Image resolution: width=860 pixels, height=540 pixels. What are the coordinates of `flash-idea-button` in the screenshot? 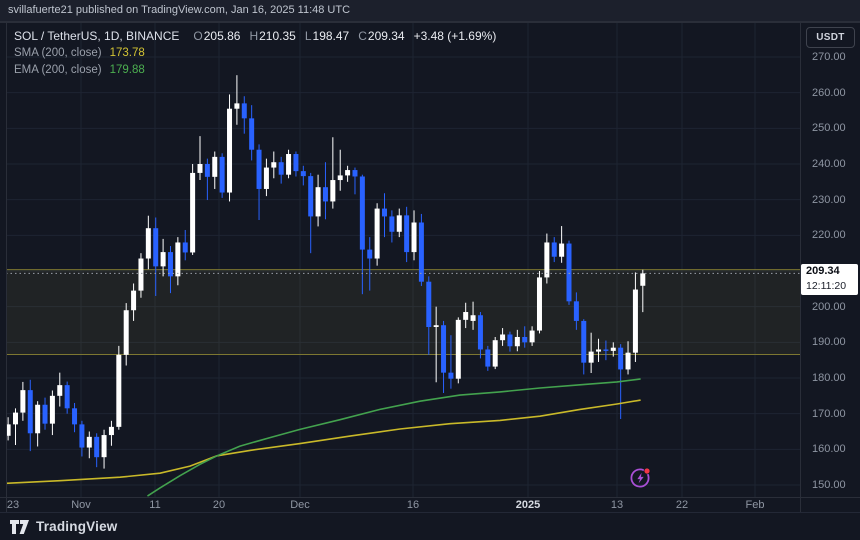 It's located at (640, 477).